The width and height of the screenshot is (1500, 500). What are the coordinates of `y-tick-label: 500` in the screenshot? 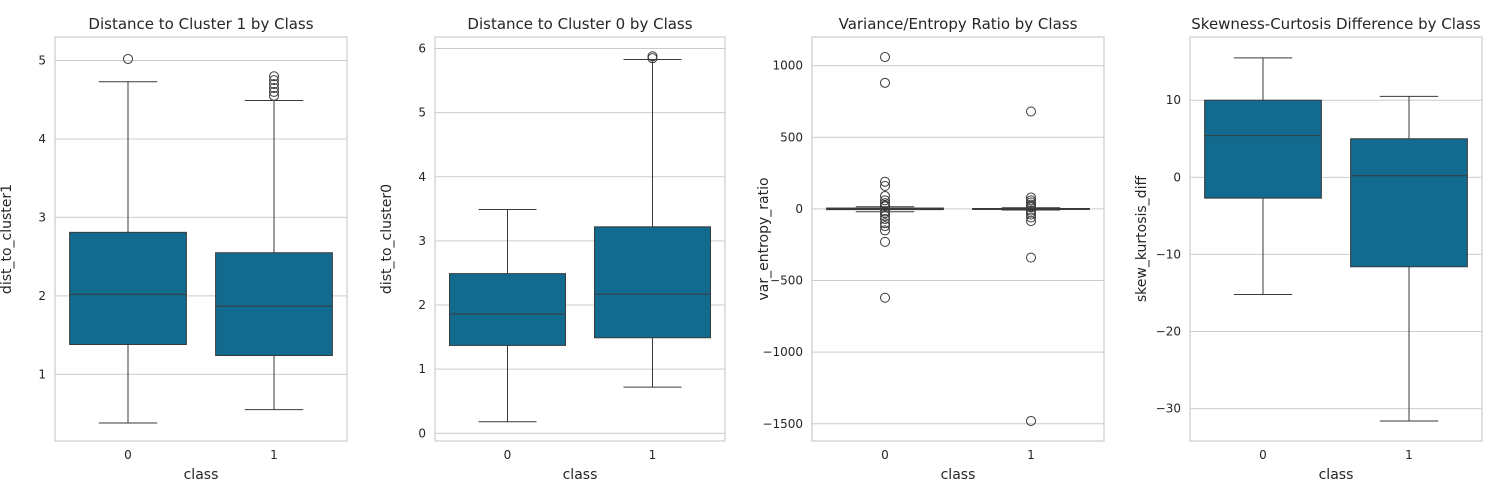 It's located at (791, 137).